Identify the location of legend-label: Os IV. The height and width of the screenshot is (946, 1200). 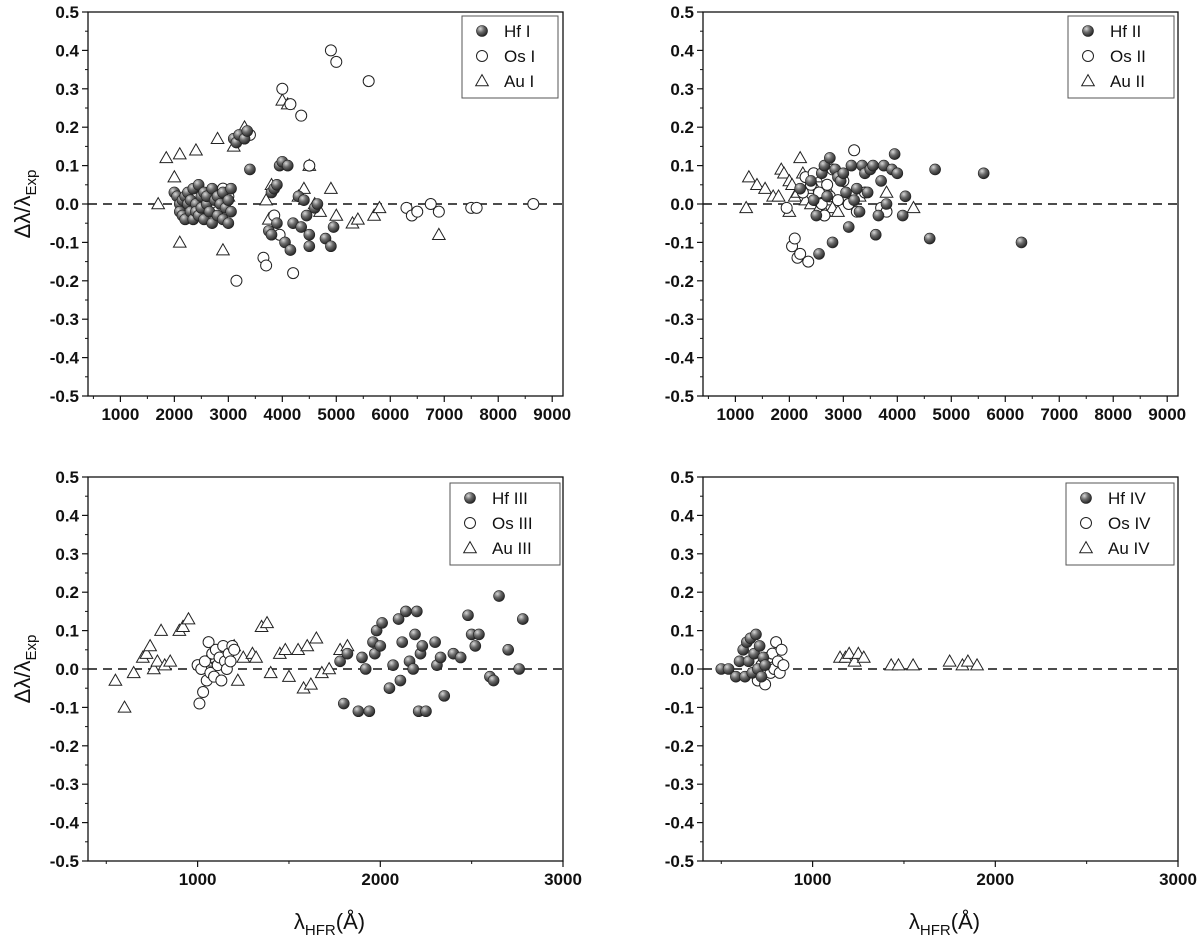
(1129, 523).